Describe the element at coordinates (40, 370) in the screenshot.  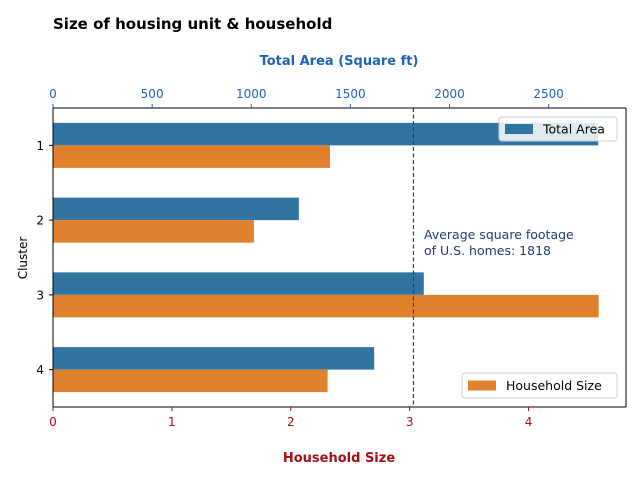
I see `y-tick-label-4: 4` at that location.